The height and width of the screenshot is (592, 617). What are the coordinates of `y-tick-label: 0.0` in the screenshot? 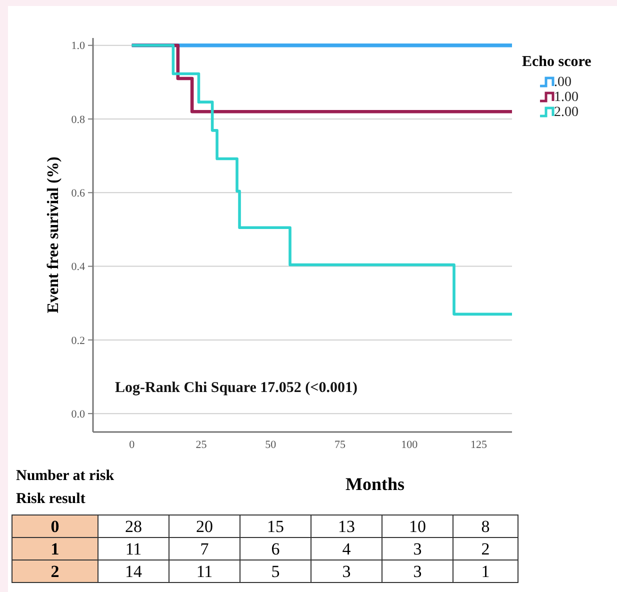 It's located at (78, 414).